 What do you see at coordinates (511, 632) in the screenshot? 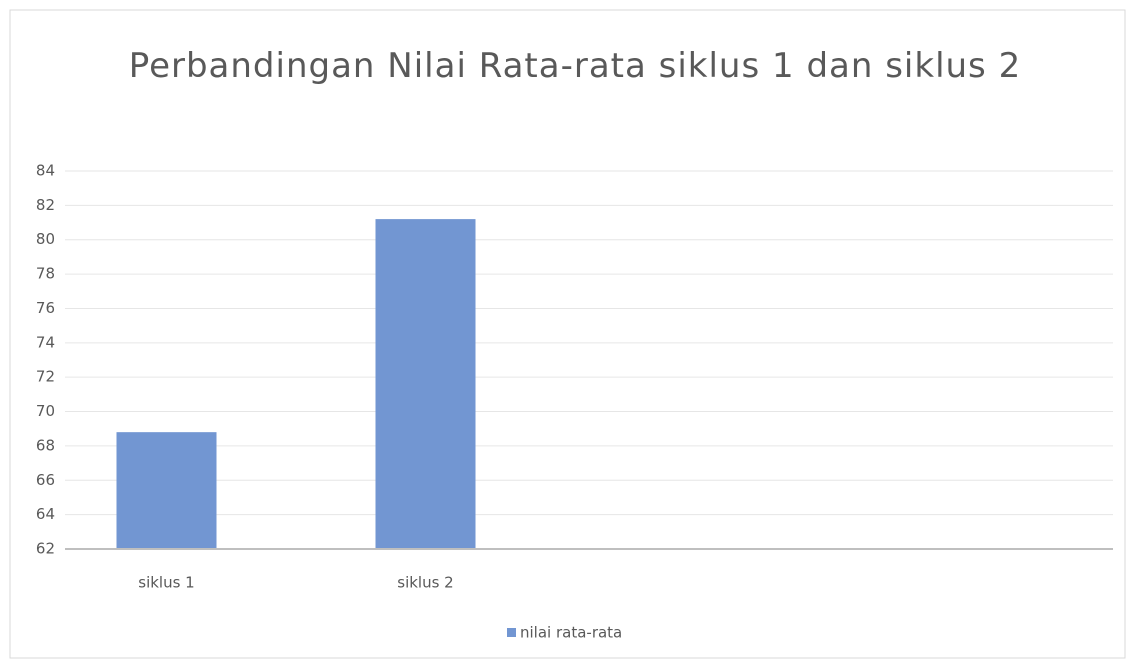
I see `legend-swatch` at bounding box center [511, 632].